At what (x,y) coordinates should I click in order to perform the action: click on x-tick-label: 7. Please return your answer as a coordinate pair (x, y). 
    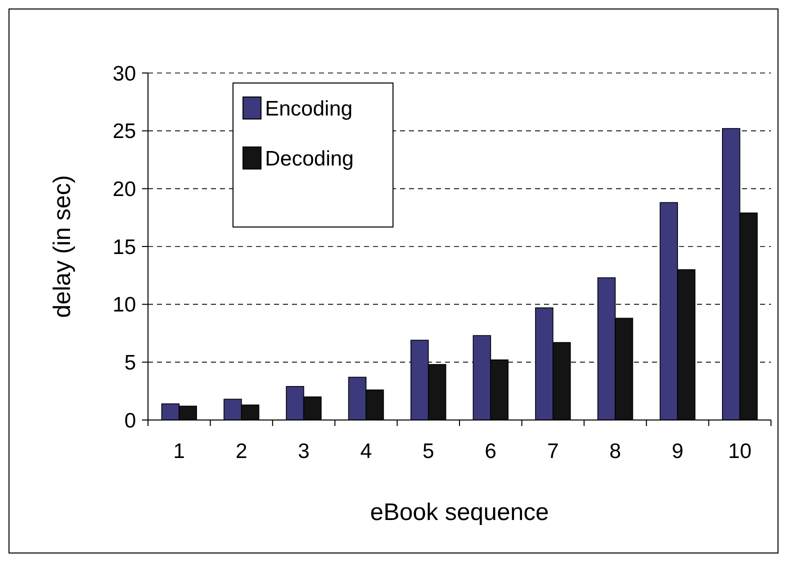
    Looking at the image, I should click on (553, 451).